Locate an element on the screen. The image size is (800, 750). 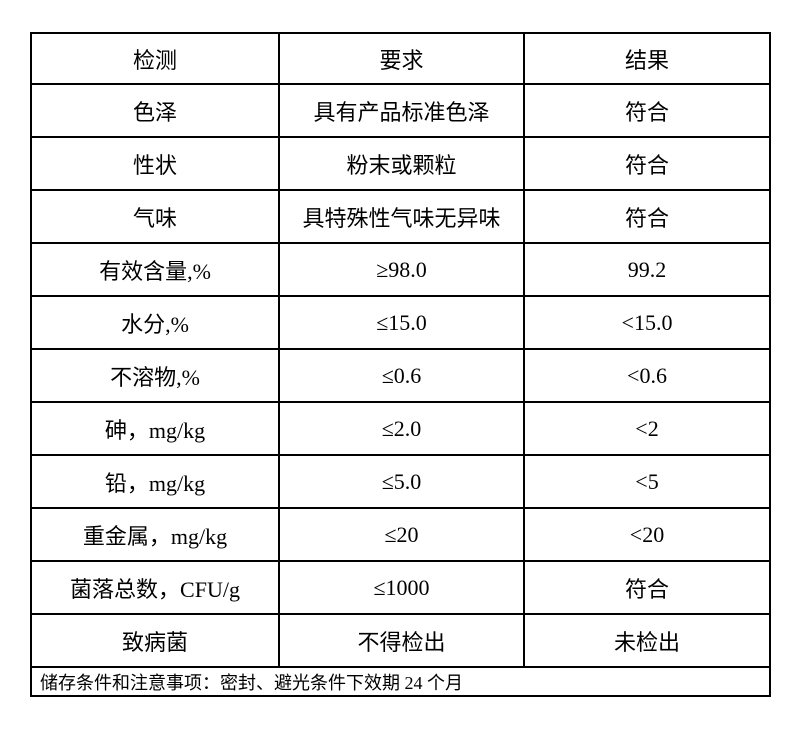
column-header-test: 检测 is located at coordinates (155, 58).